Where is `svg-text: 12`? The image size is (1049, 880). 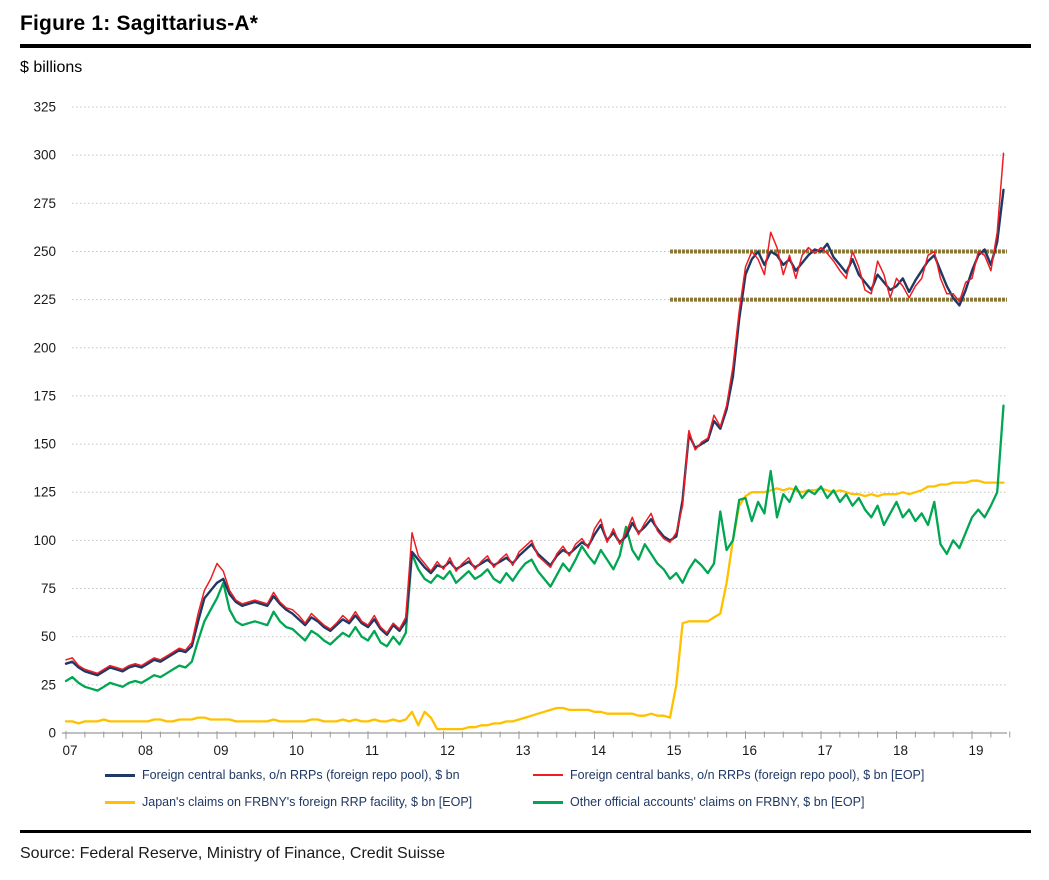 svg-text: 12 is located at coordinates (447, 750).